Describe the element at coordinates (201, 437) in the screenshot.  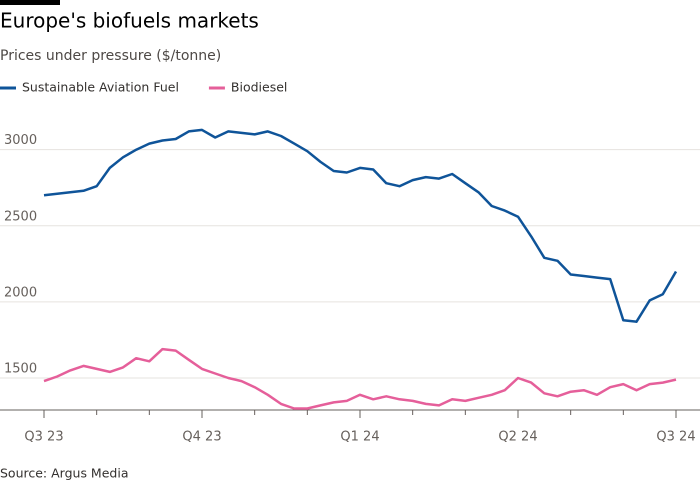
I see `x-tick-label: Q4 23` at that location.